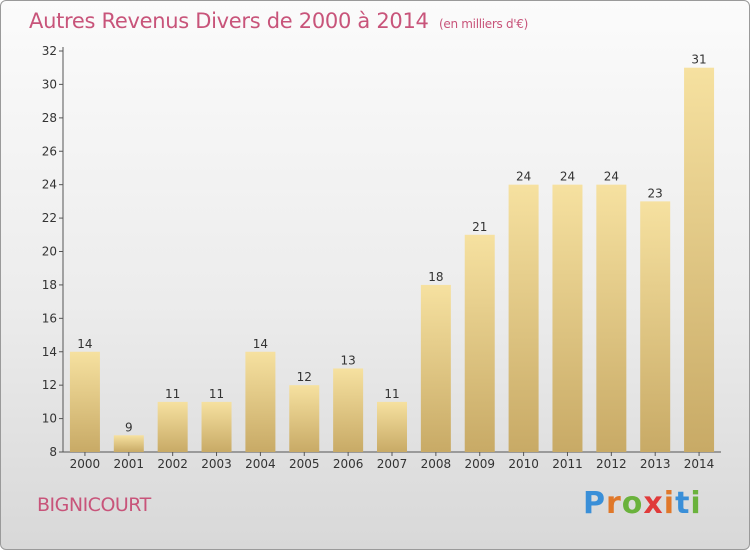  I want to click on y-tick-label: 16, so click(49, 318).